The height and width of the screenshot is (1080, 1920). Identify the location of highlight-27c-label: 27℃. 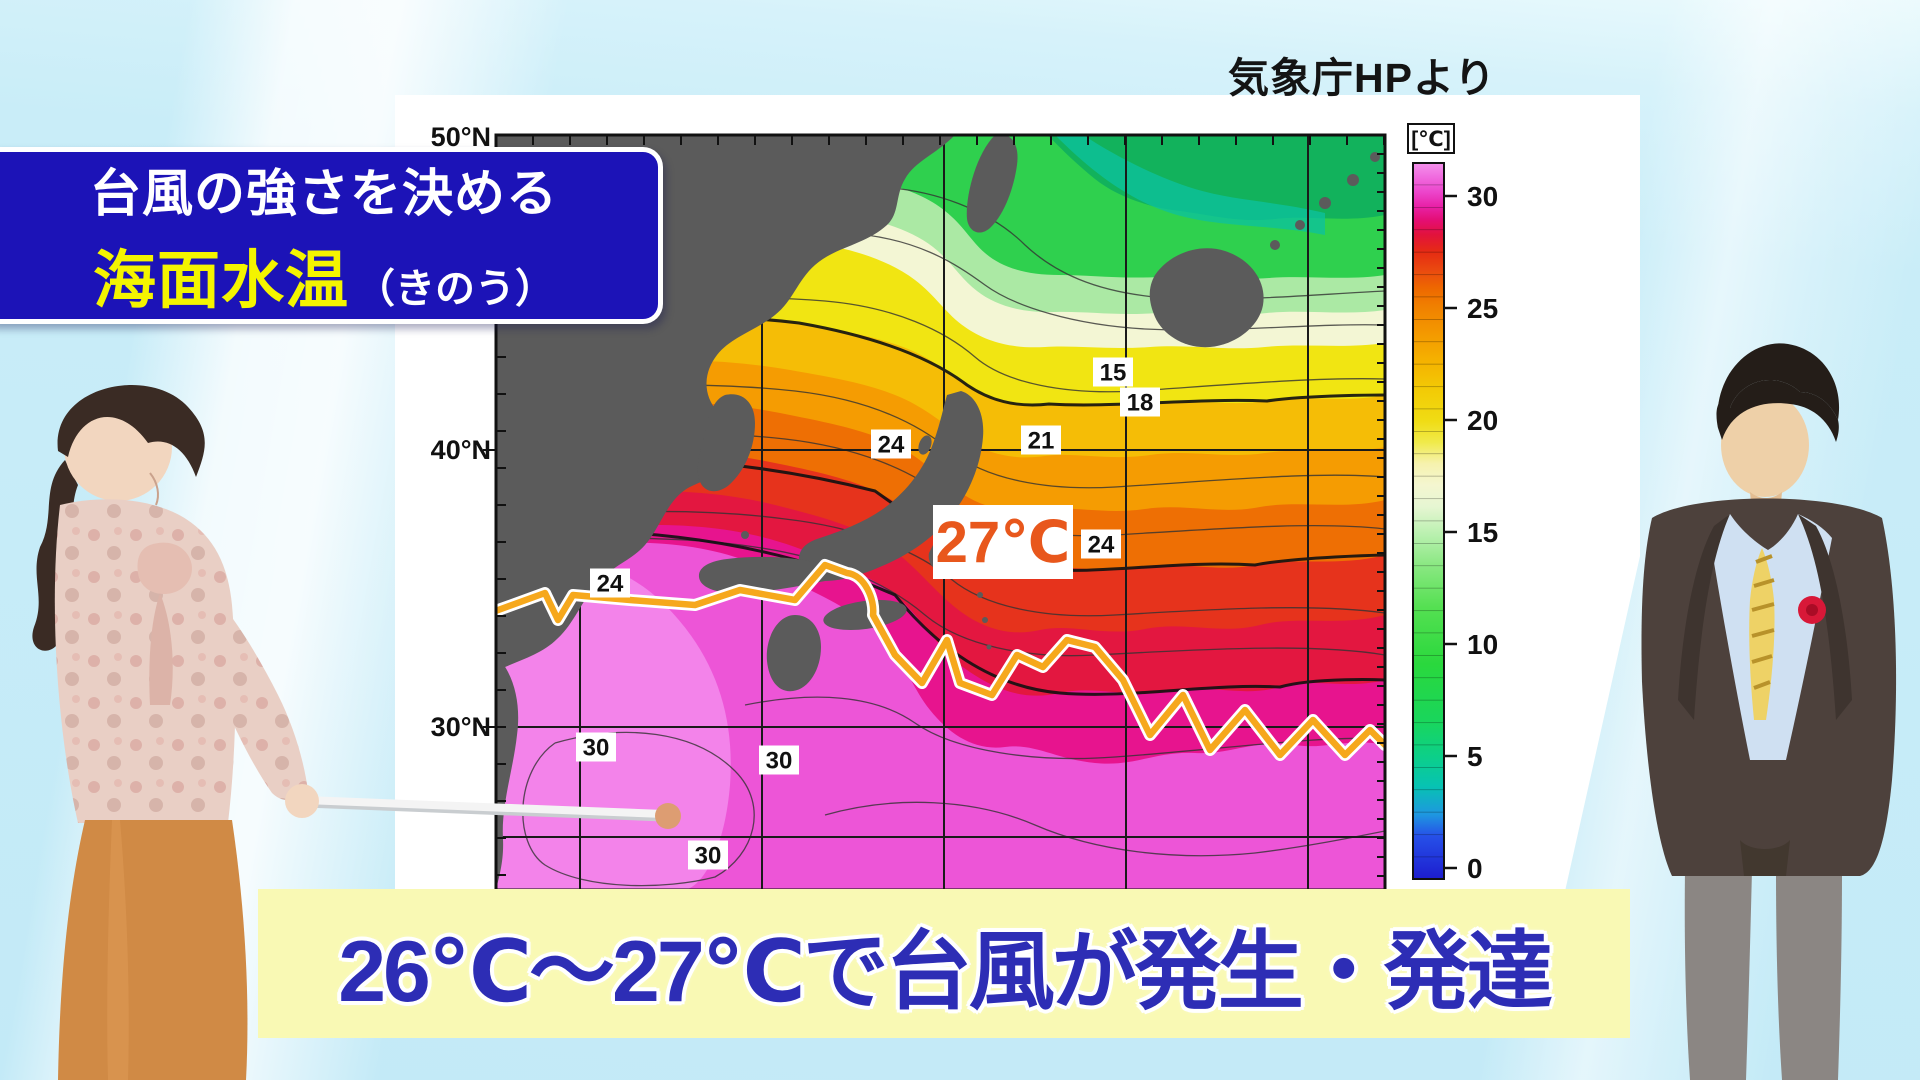
(1003, 542).